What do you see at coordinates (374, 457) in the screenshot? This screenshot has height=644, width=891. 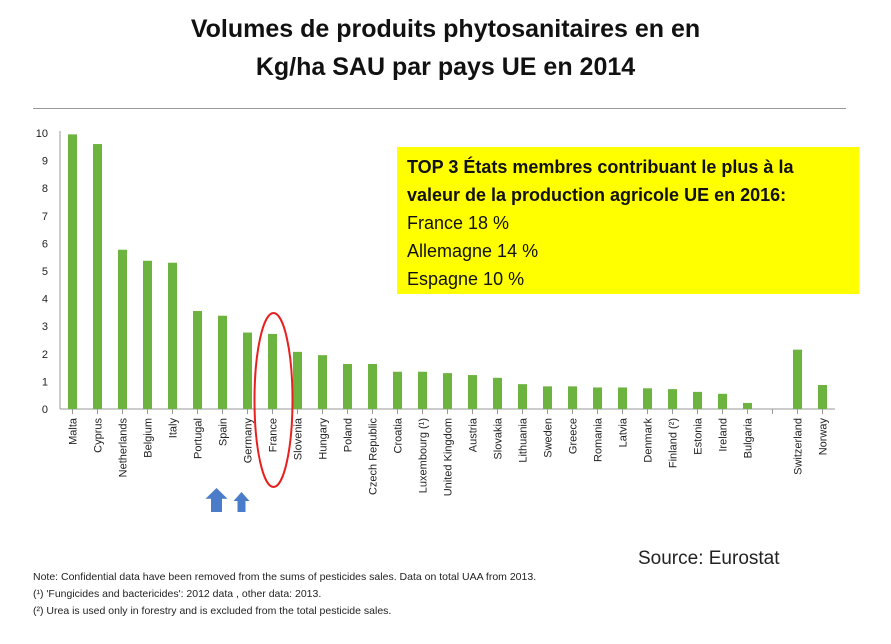 I see `x-tick-label: Czech Republic` at bounding box center [374, 457].